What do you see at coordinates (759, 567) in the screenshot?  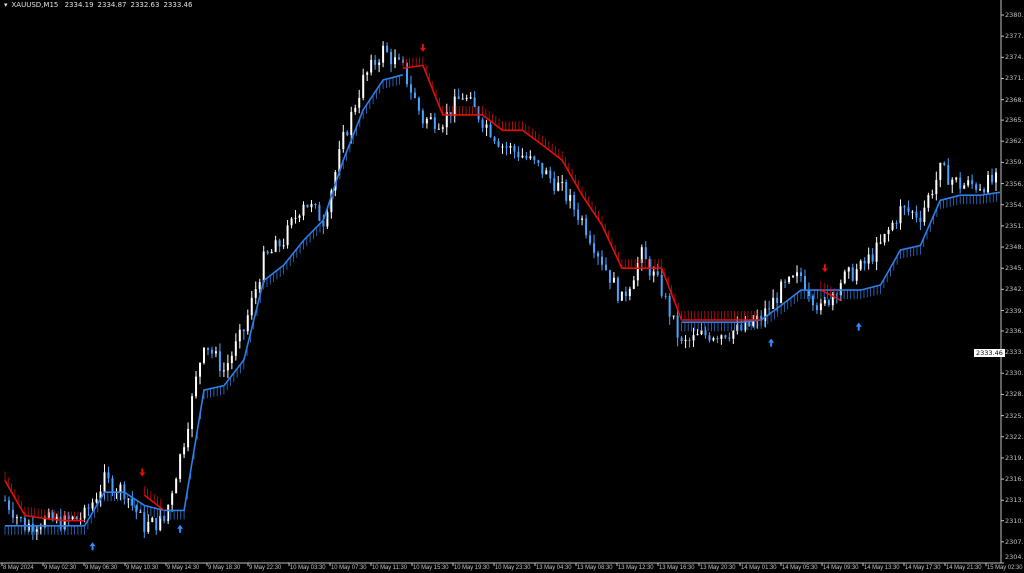 I see `time-tick-label: 14 May 01:30` at bounding box center [759, 567].